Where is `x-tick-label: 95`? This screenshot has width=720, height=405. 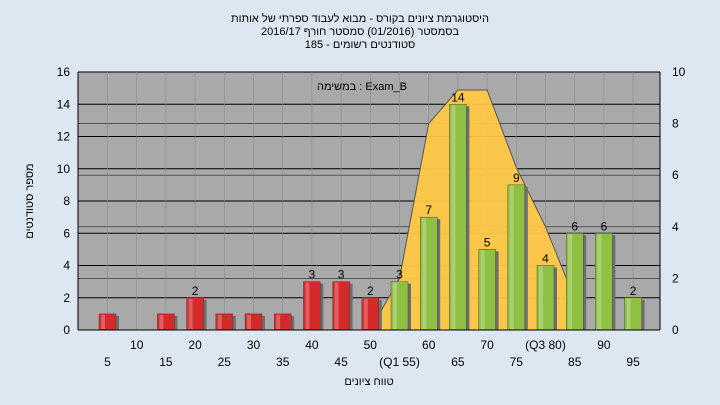
x-tick-label: 95 is located at coordinates (633, 362).